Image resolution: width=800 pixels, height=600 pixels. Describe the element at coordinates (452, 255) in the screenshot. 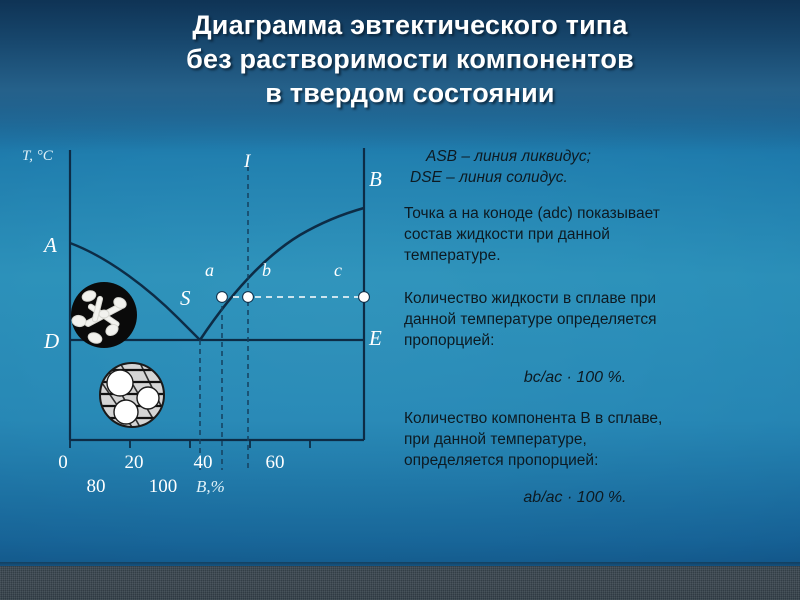

I see `paragraph-tie-line-l3: температуре.` at that location.